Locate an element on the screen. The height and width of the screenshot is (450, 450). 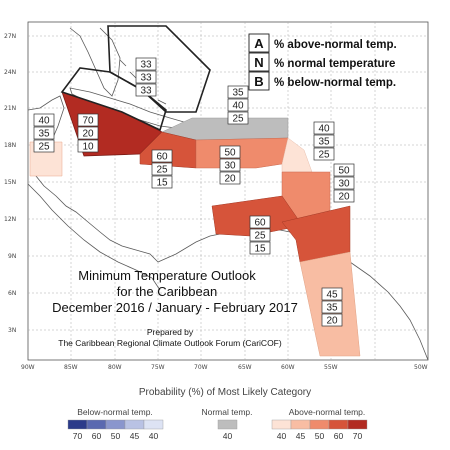
prob-normal: 40 is located at coordinates (238, 106).